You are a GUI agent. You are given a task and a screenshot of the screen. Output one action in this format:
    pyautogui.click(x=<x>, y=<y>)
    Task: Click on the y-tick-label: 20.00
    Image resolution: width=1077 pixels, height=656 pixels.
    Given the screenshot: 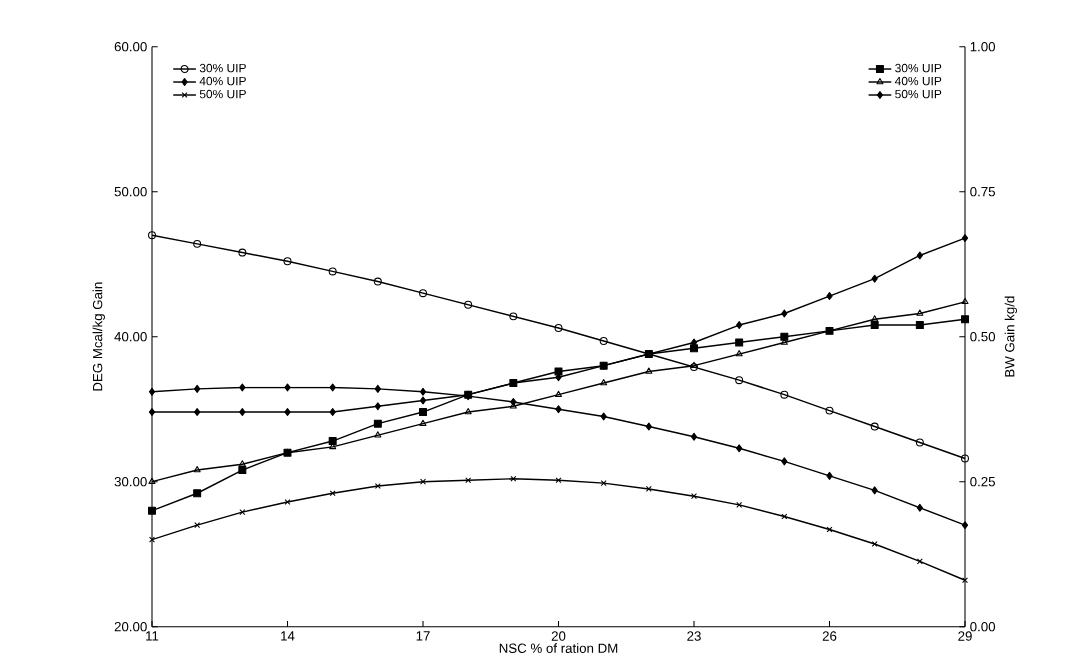 What is the action you would take?
    pyautogui.click(x=130, y=626)
    